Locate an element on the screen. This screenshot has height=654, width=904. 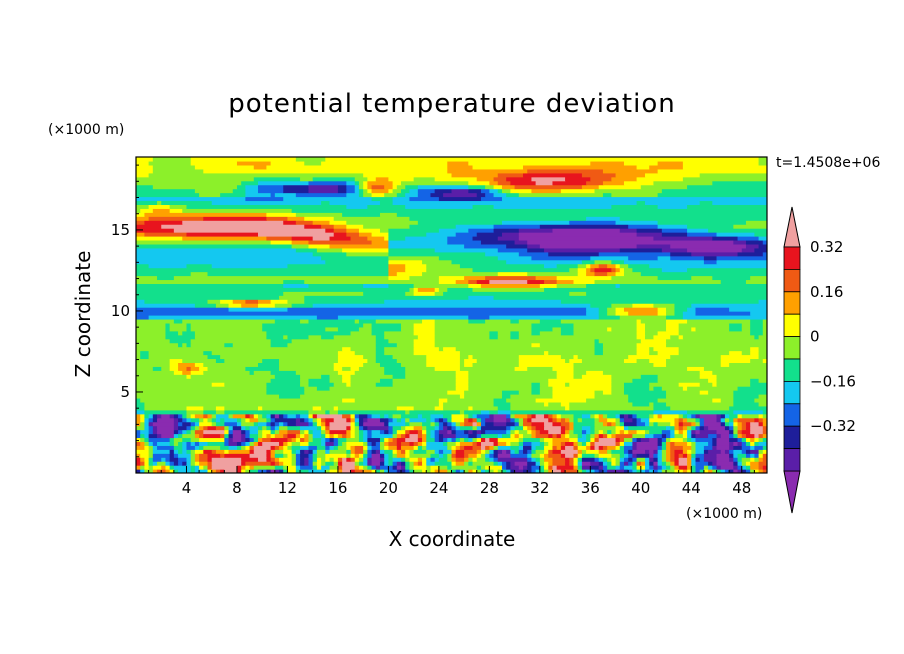
x-tick-label: 12 is located at coordinates (287, 488).